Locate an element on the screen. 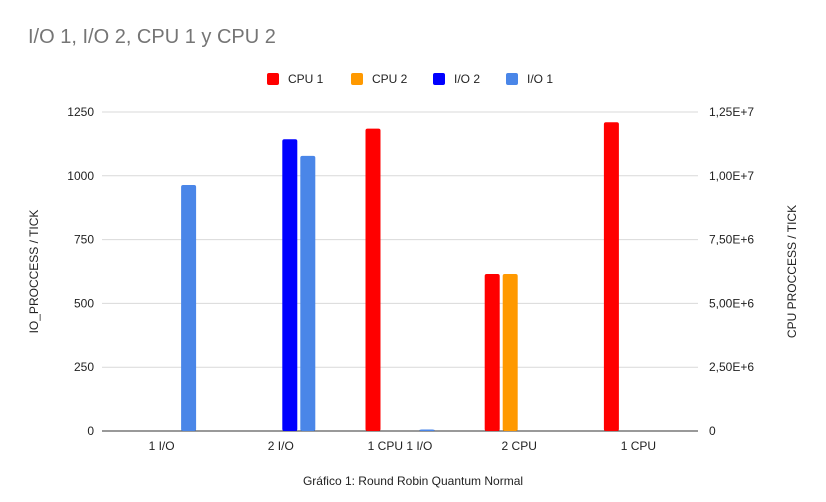 The height and width of the screenshot is (502, 826). x-axis-title: Gráfico 1: Round Robin Quantum Normal is located at coordinates (413, 481).